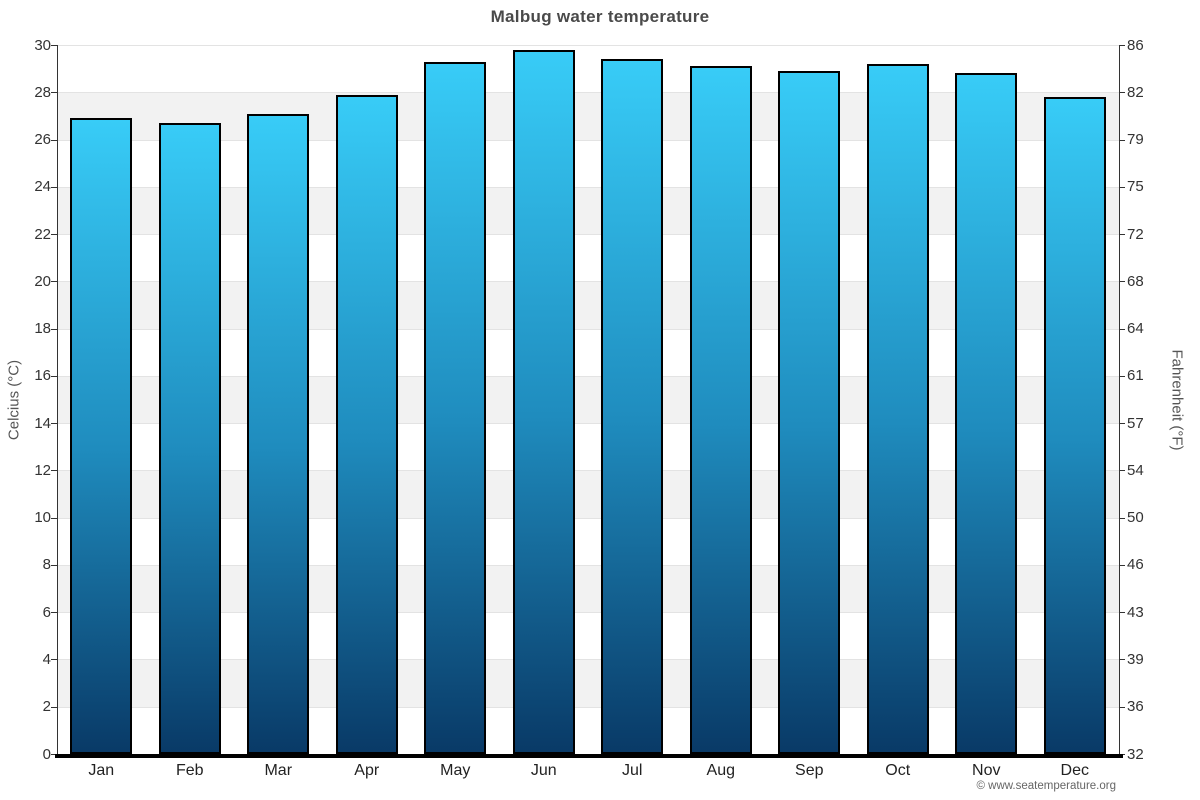 The height and width of the screenshot is (800, 1200). What do you see at coordinates (1135, 281) in the screenshot?
I see `fahrenheit-tick-label: 68` at bounding box center [1135, 281].